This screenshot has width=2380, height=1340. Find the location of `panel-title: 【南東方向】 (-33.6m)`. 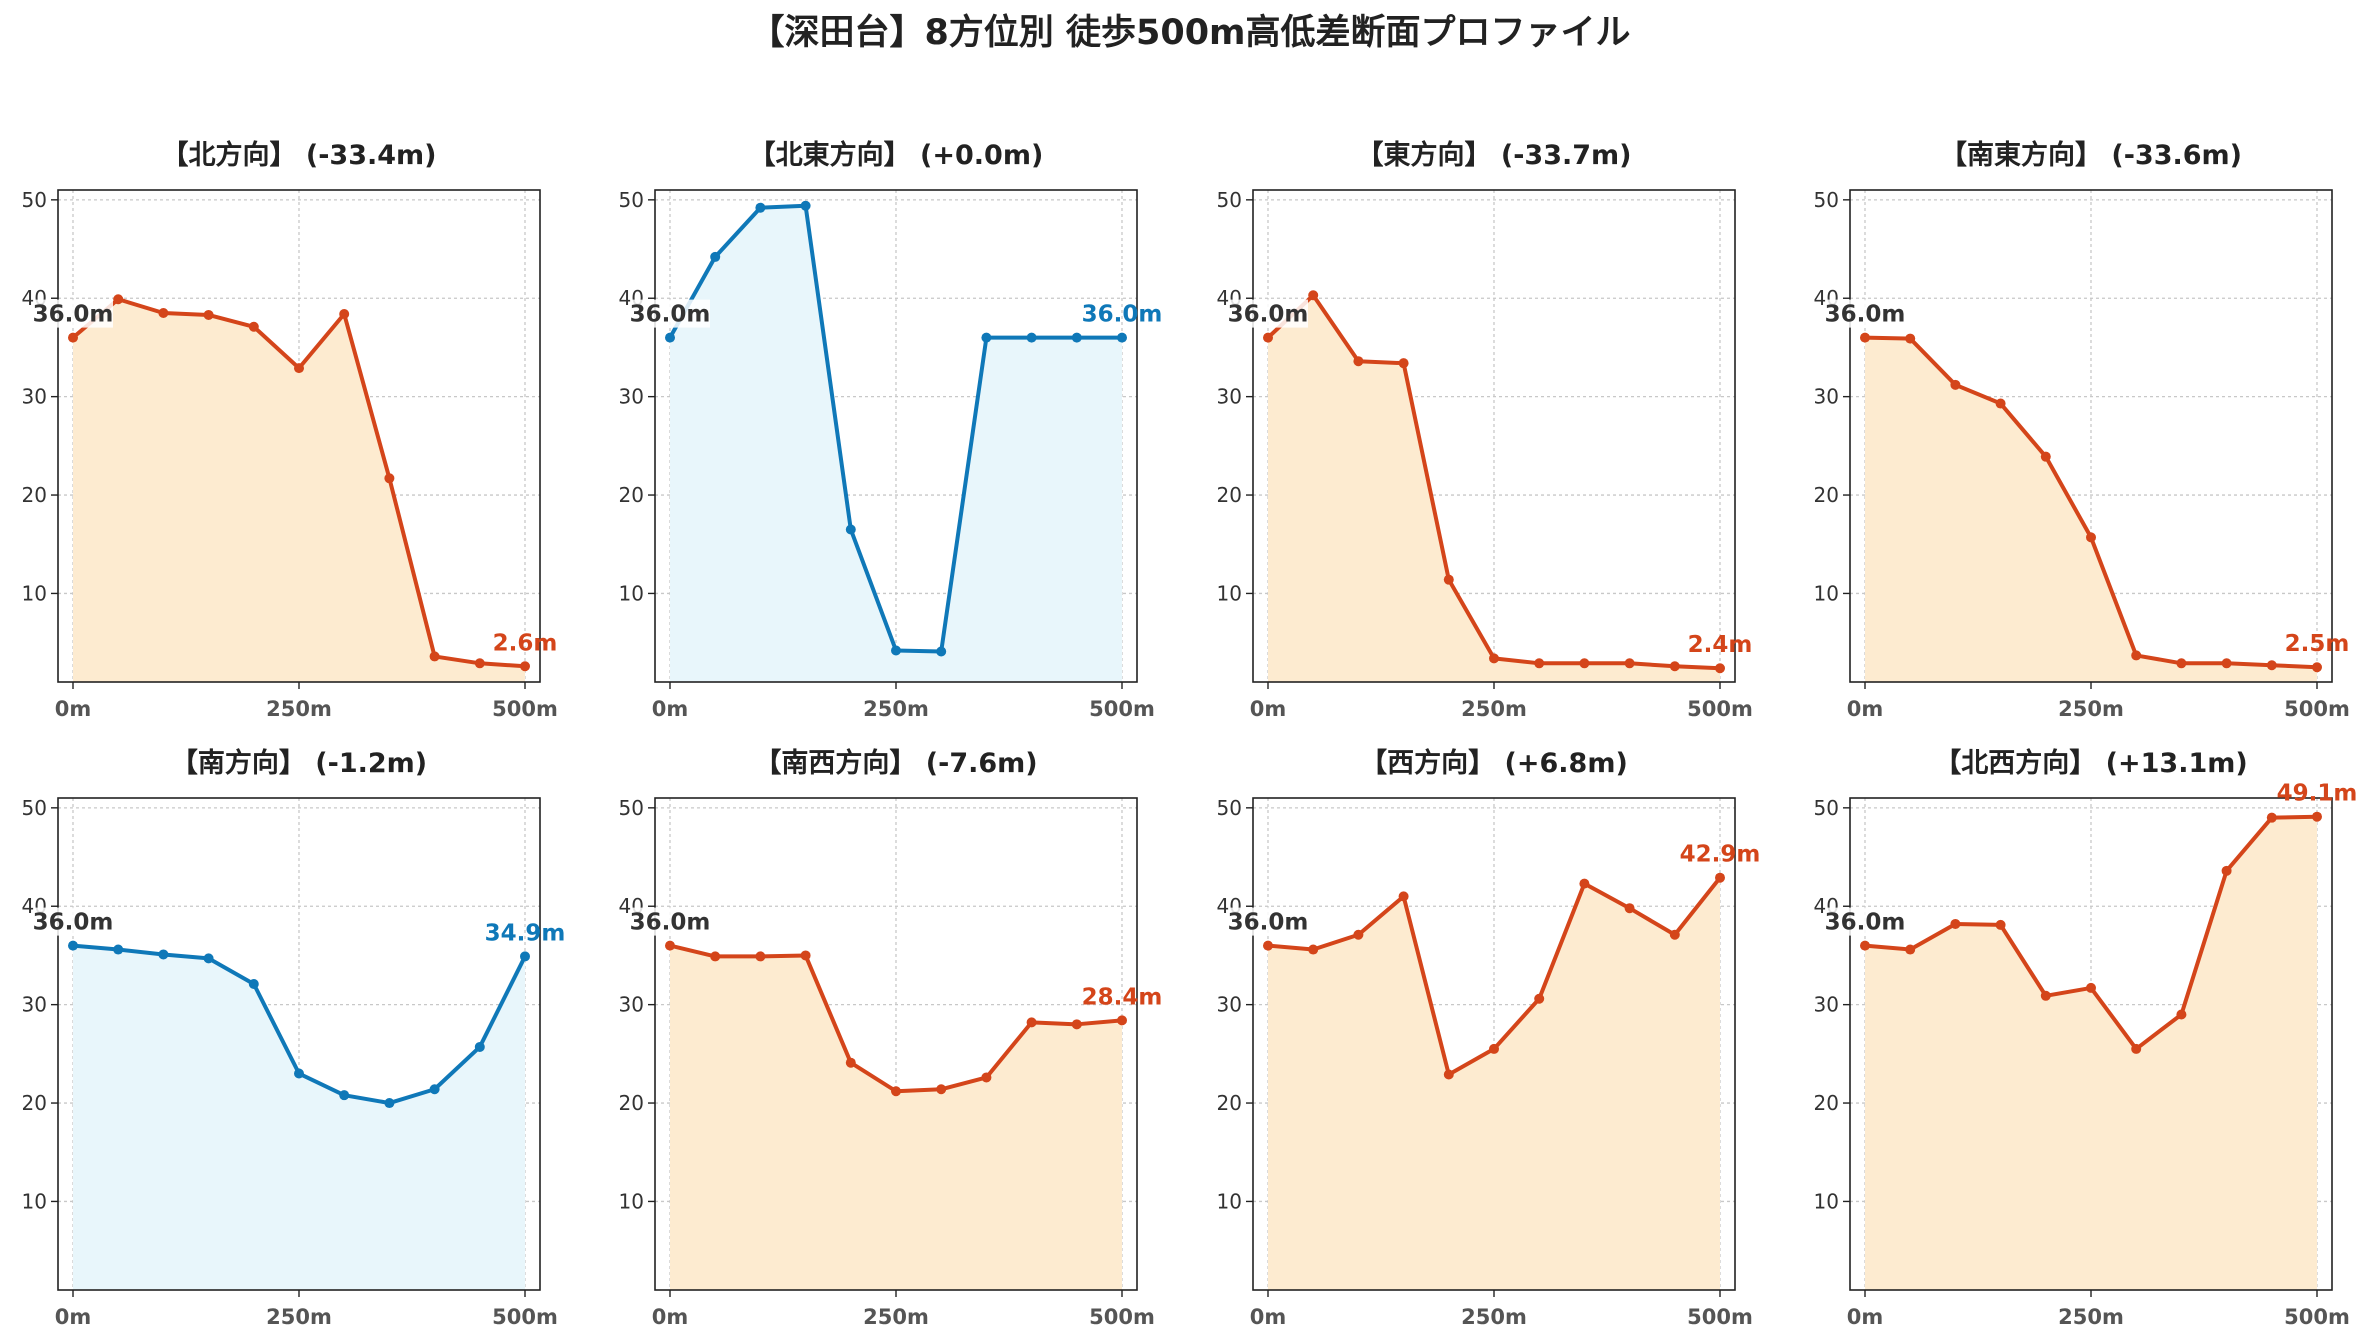

panel-title: 【南東方向】 (-33.6m) is located at coordinates (2091, 155).